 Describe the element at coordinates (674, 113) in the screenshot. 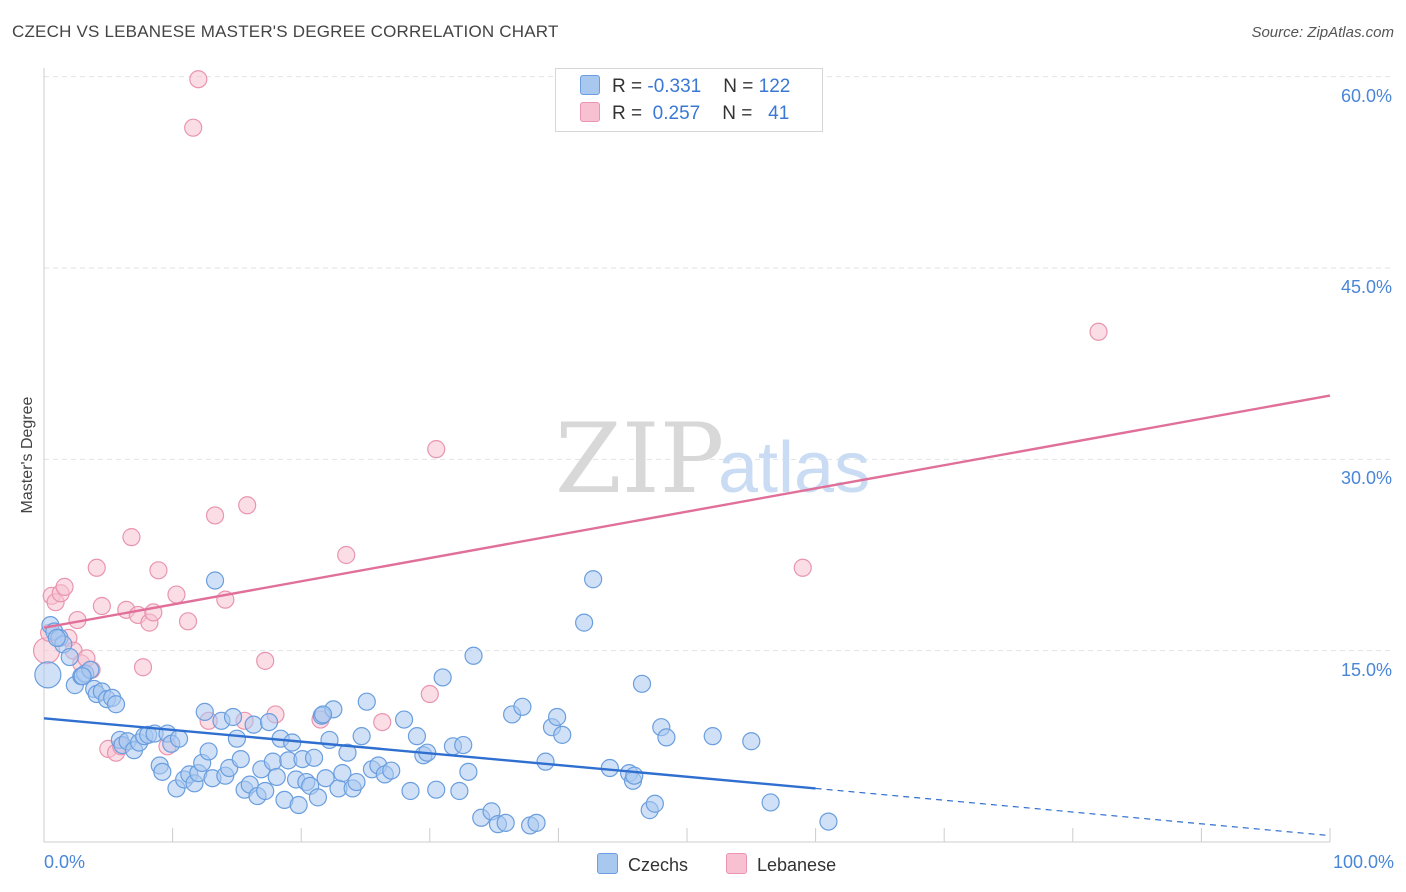

I see `lebanese-r-value: 0.257` at that location.